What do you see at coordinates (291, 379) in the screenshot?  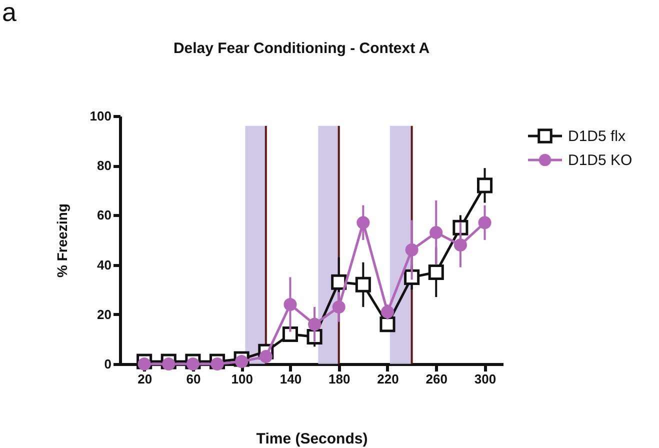 I see `x-tick-label: 140` at bounding box center [291, 379].